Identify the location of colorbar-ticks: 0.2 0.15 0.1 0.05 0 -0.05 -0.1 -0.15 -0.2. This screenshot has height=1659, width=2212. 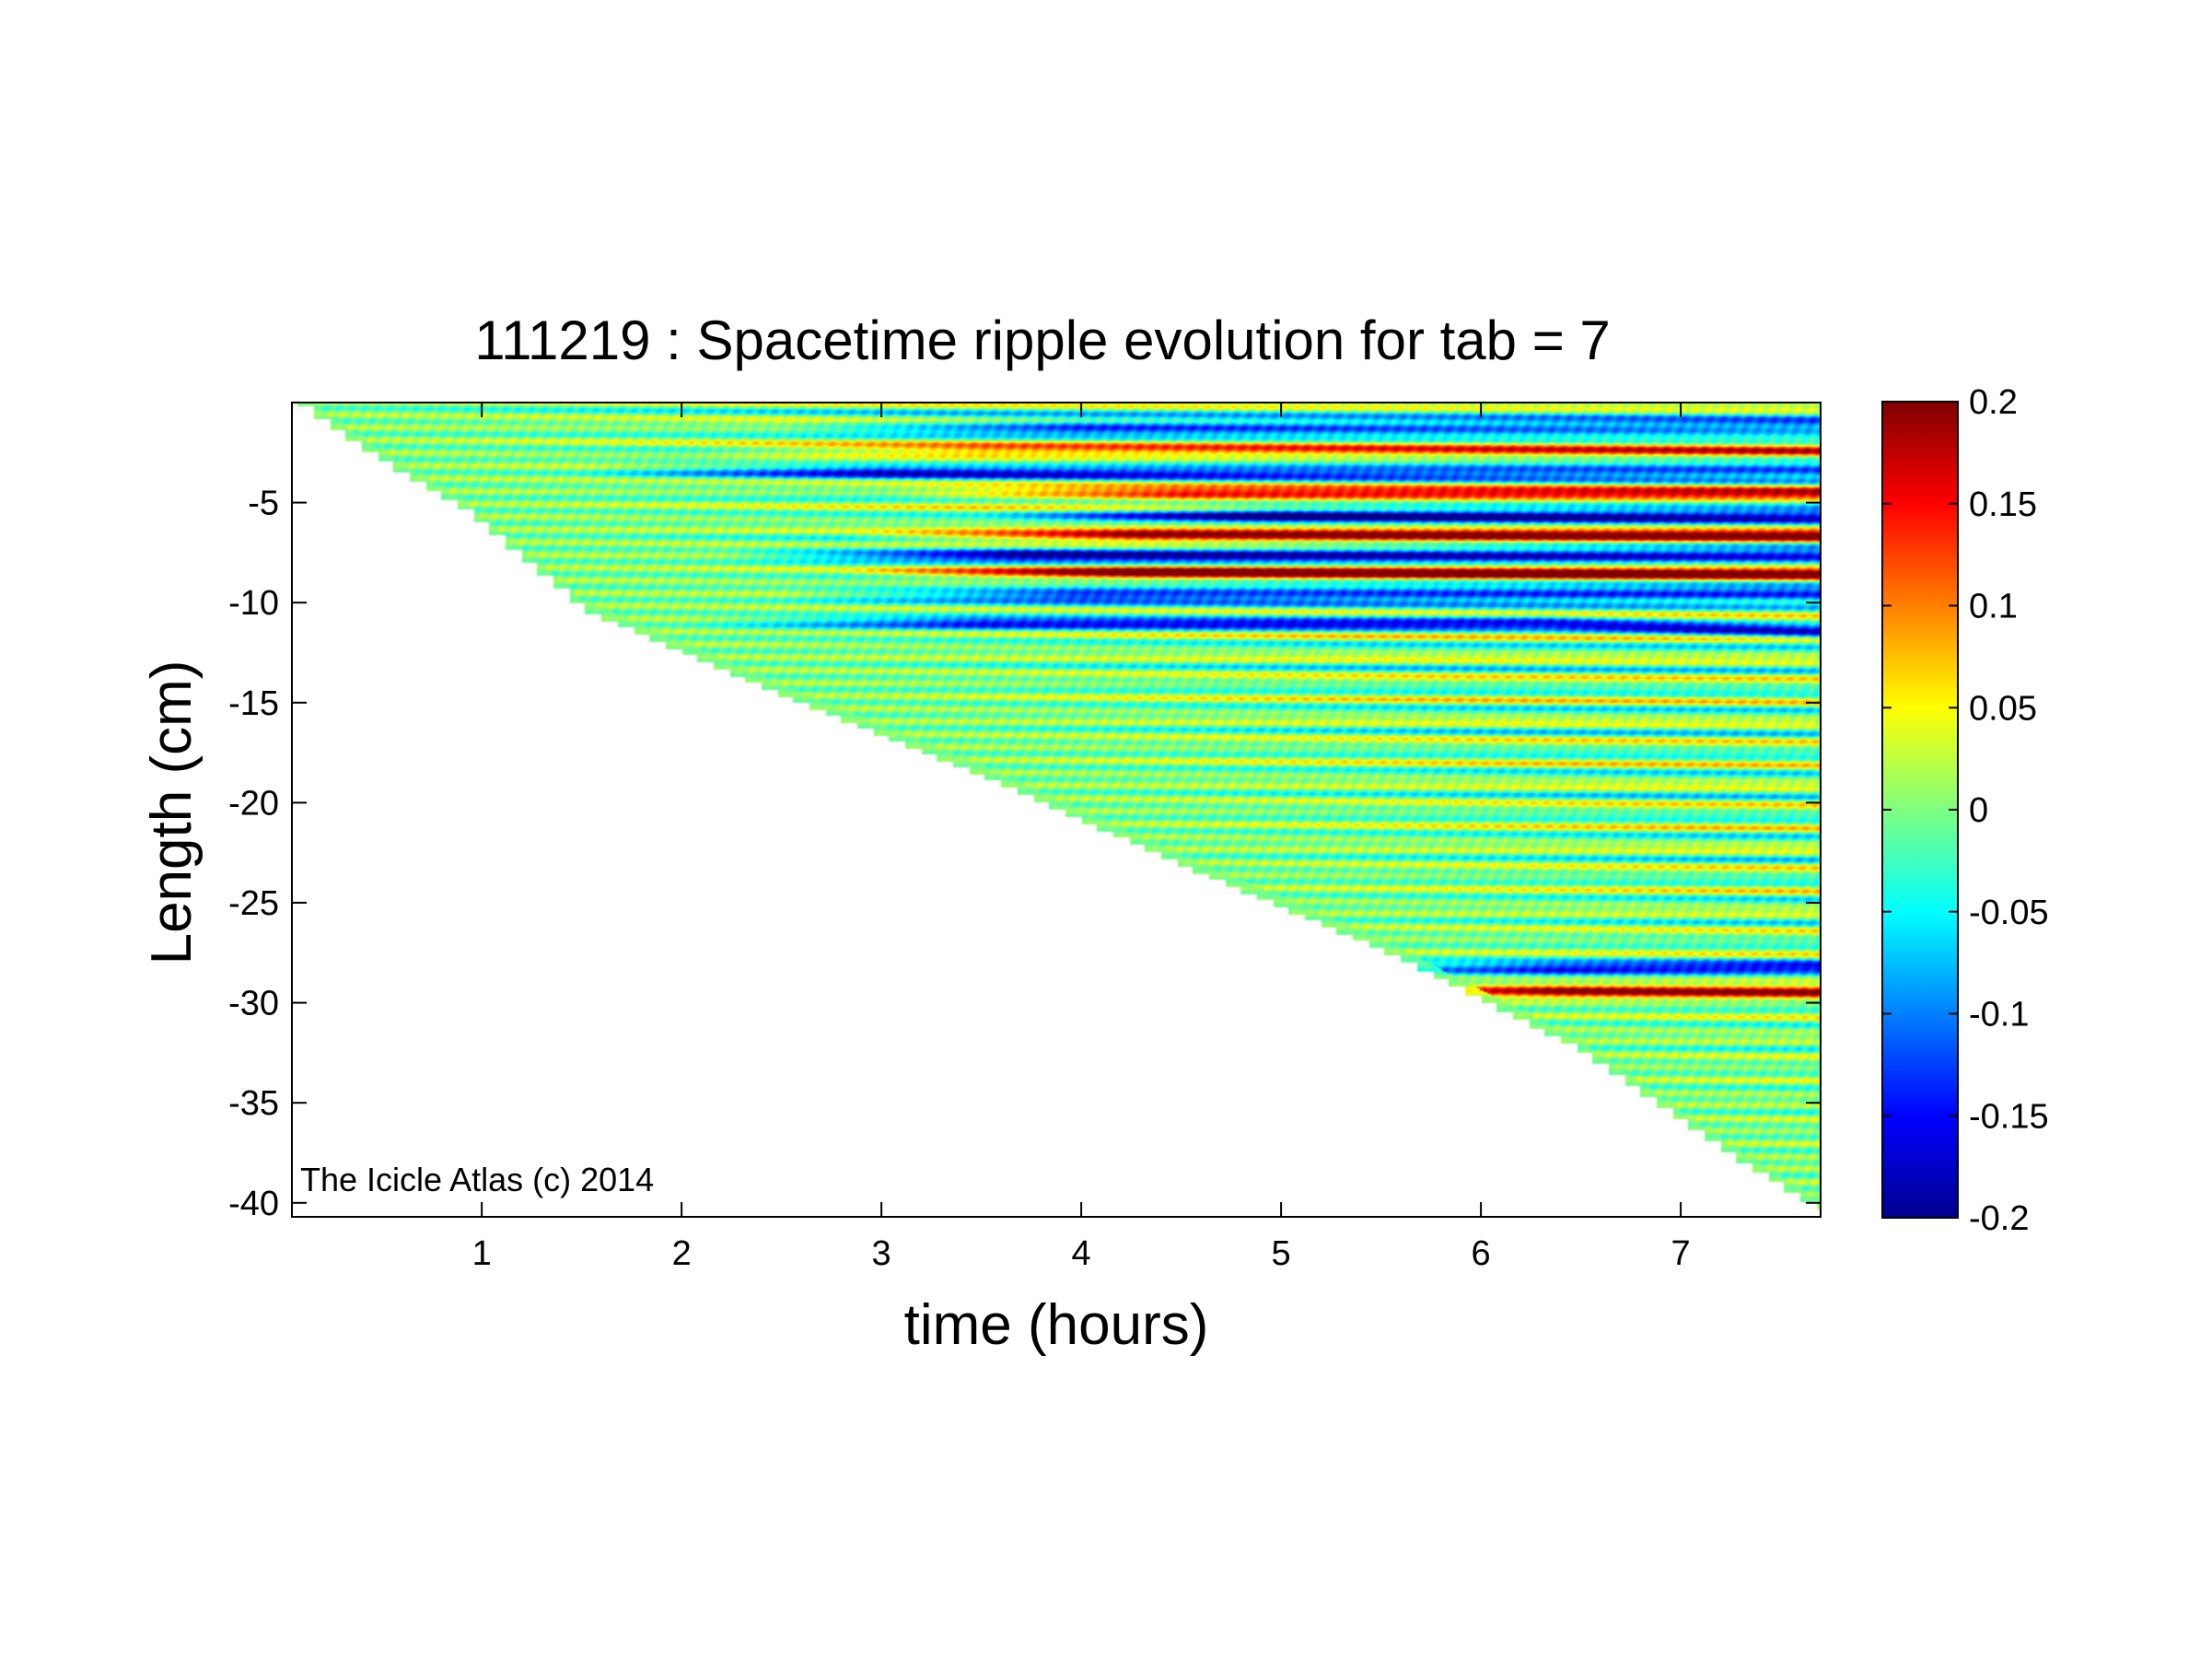
(1966, 810).